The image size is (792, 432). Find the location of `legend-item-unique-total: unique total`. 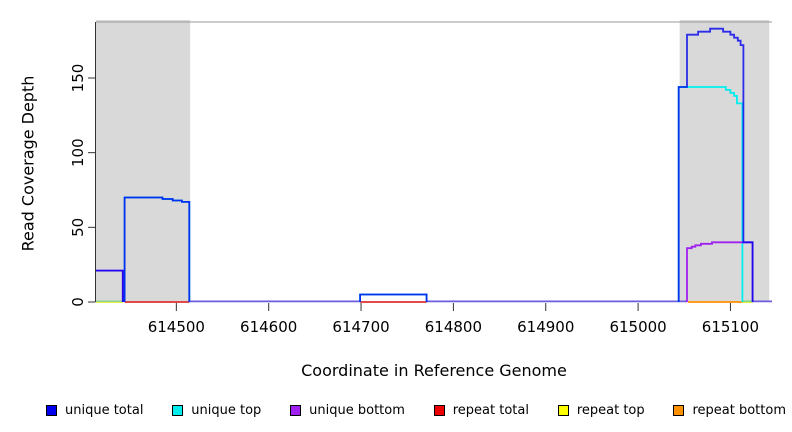

legend-item-unique-total: unique total is located at coordinates (94, 410).